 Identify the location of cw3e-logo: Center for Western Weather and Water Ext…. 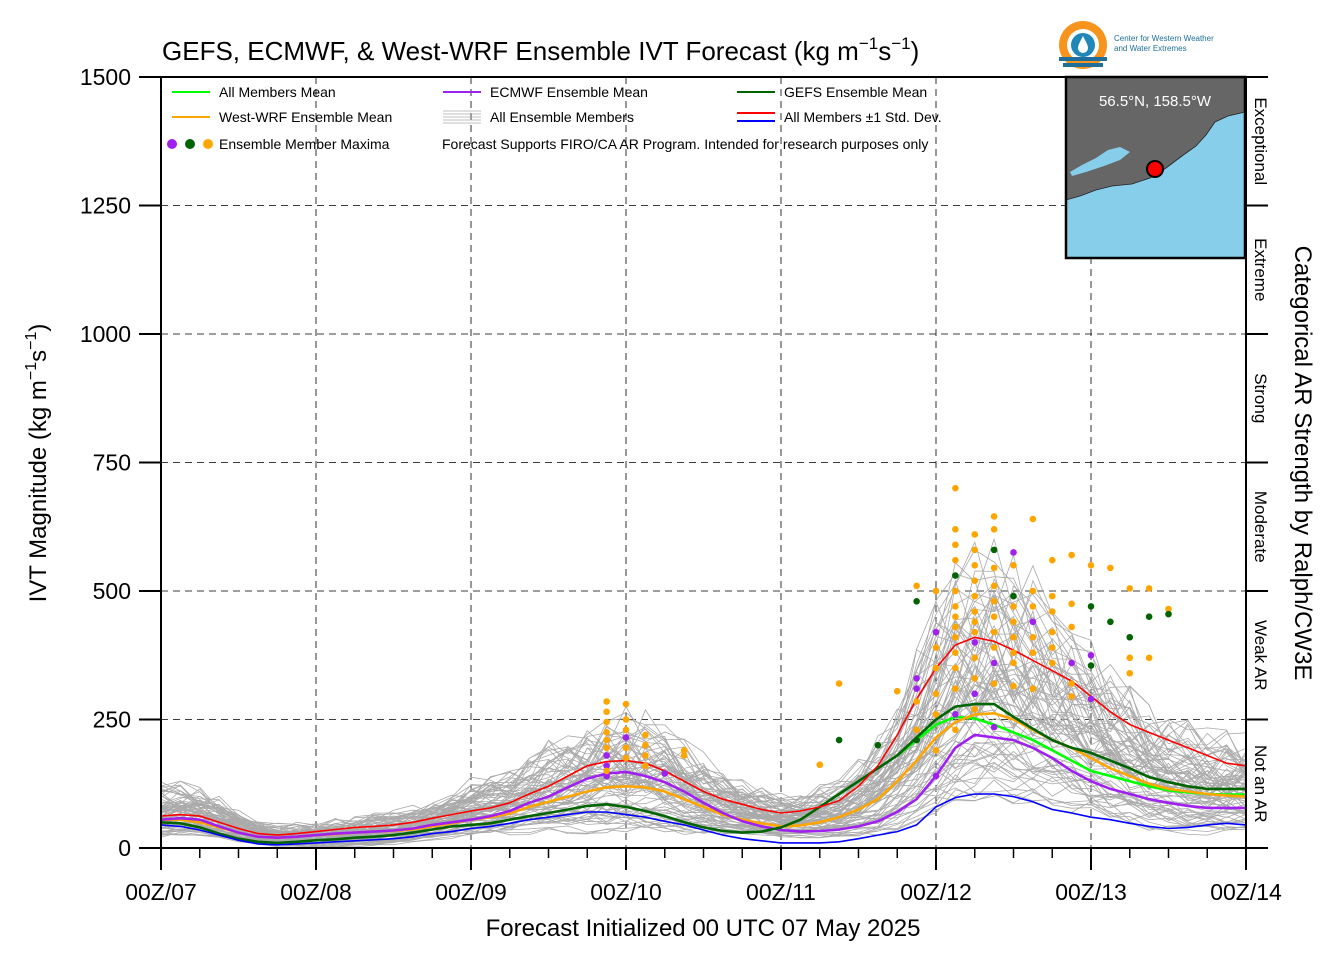
(1136, 45).